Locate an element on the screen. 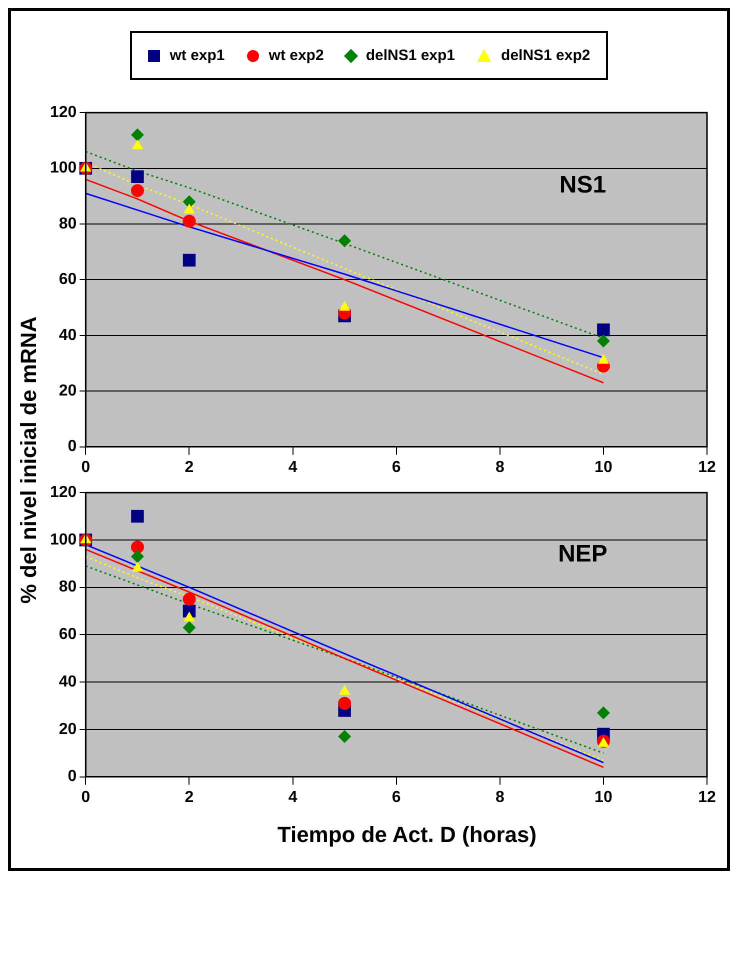  legend-label: wt exp2 is located at coordinates (296, 55).